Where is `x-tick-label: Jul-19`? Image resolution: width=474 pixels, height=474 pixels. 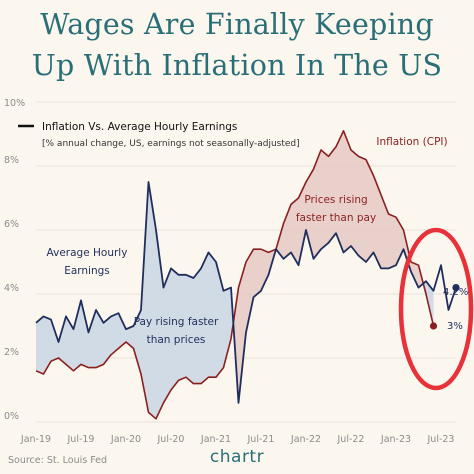
x-tick-label: Jul-19 is located at coordinates (81, 439).